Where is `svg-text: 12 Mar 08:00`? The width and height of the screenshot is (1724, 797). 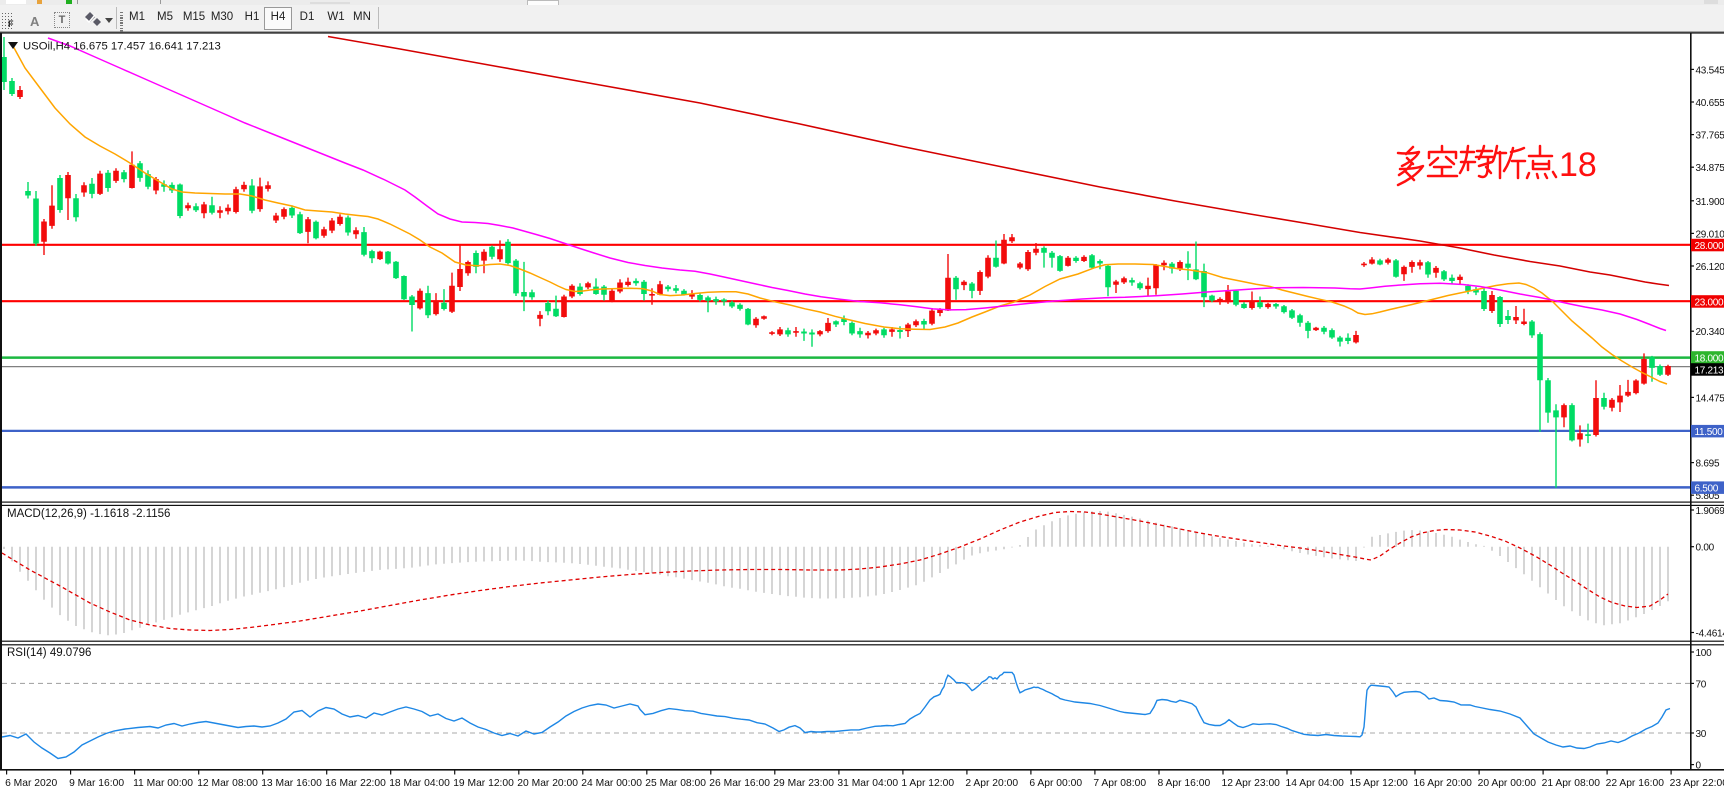
svg-text: 12 Mar 08:00 is located at coordinates (227, 783).